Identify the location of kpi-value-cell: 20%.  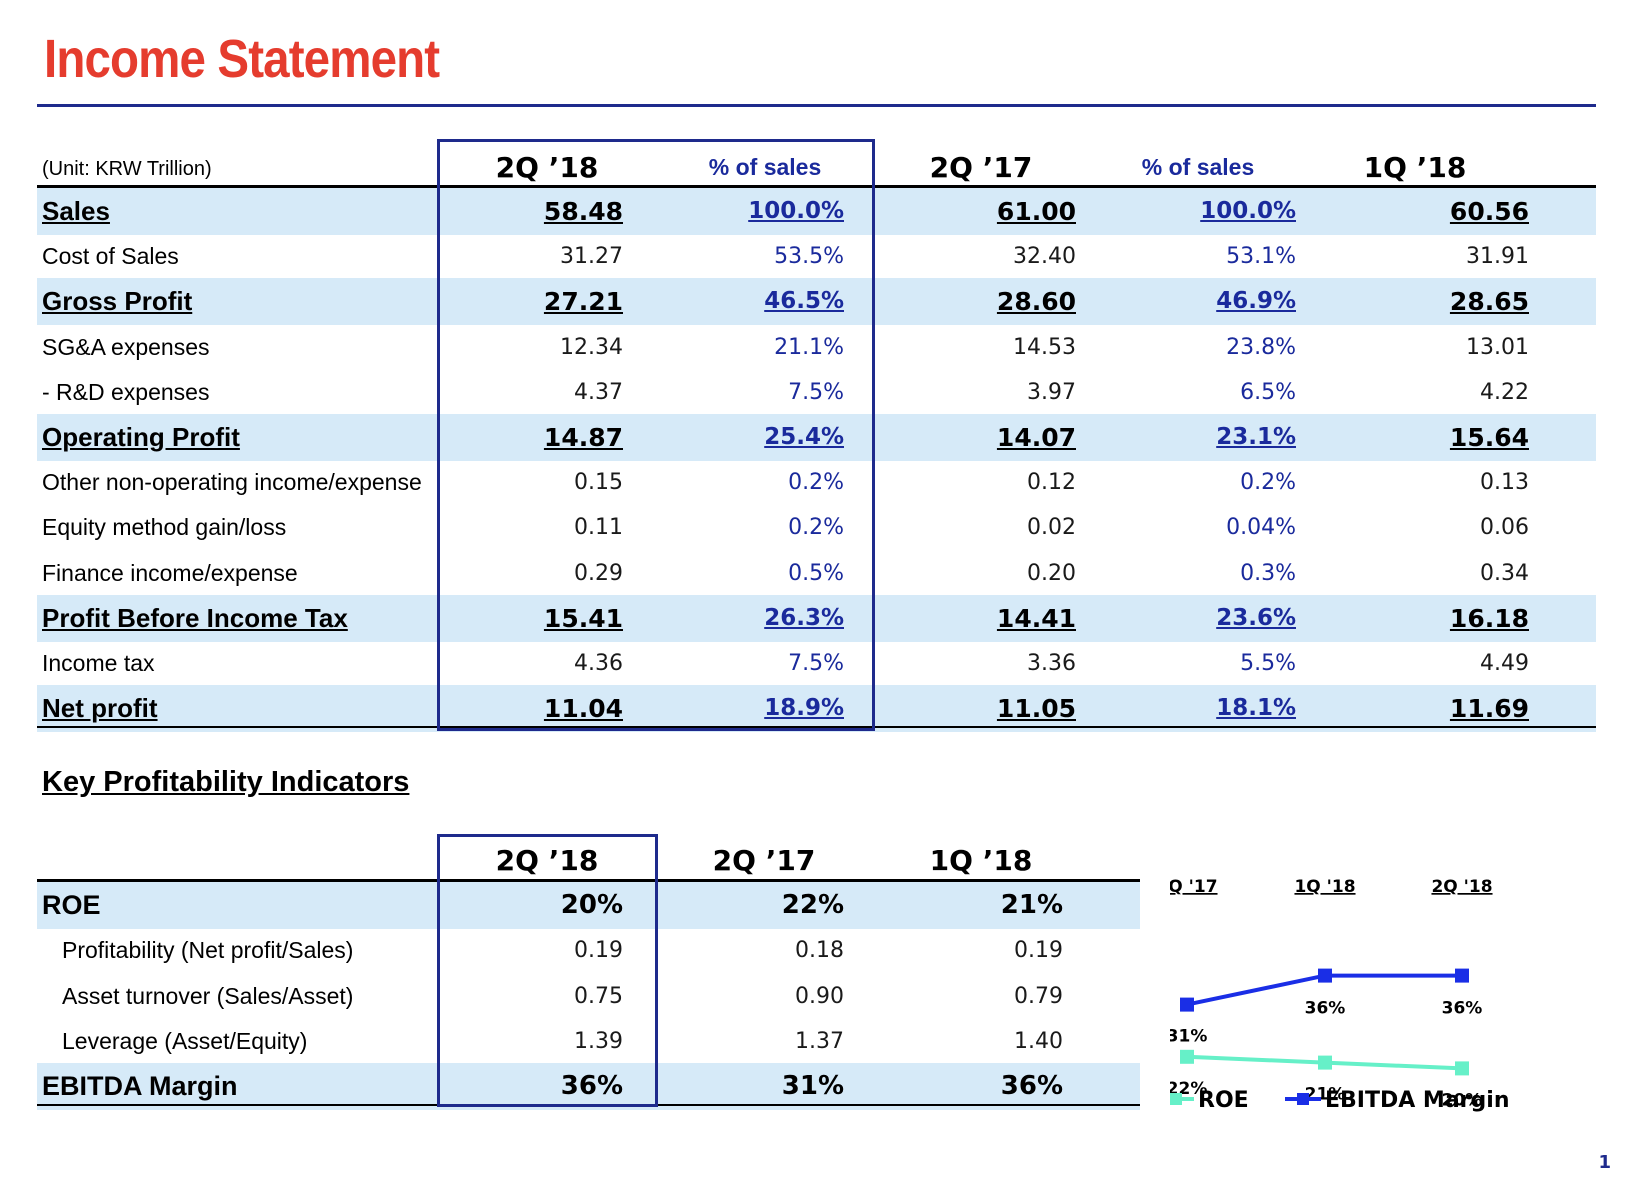
(591, 905).